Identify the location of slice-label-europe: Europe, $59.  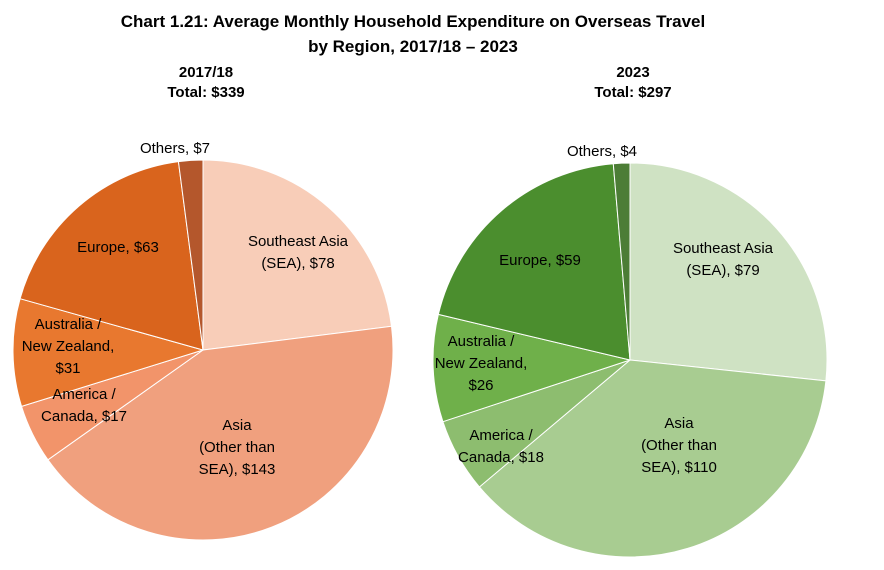
(540, 260).